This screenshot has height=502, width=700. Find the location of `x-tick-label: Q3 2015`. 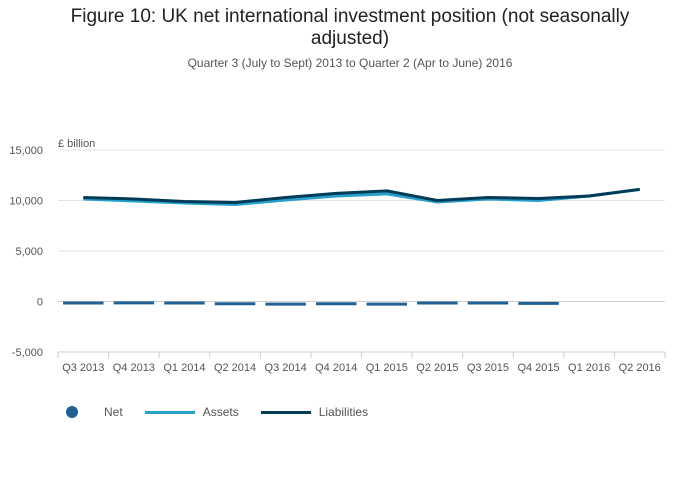

x-tick-label: Q3 2015 is located at coordinates (488, 368).